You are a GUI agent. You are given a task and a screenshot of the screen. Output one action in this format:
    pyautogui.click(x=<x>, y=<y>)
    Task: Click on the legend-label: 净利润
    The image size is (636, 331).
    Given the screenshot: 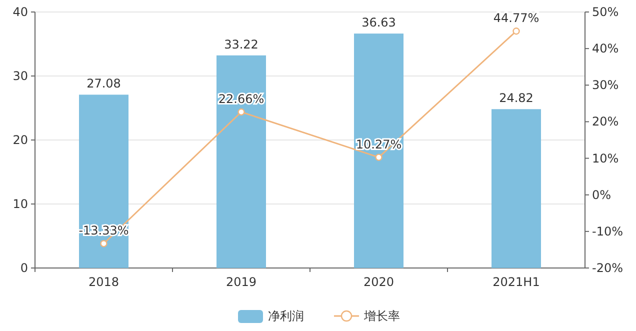 What is the action you would take?
    pyautogui.click(x=286, y=316)
    